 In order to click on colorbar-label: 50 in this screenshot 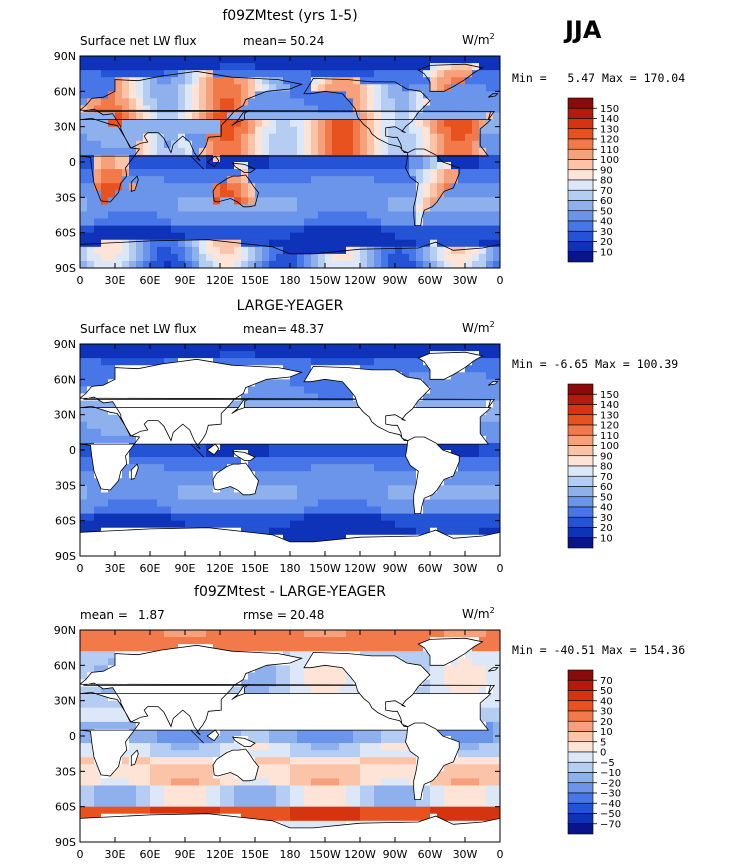, I will do `click(606, 497)`.